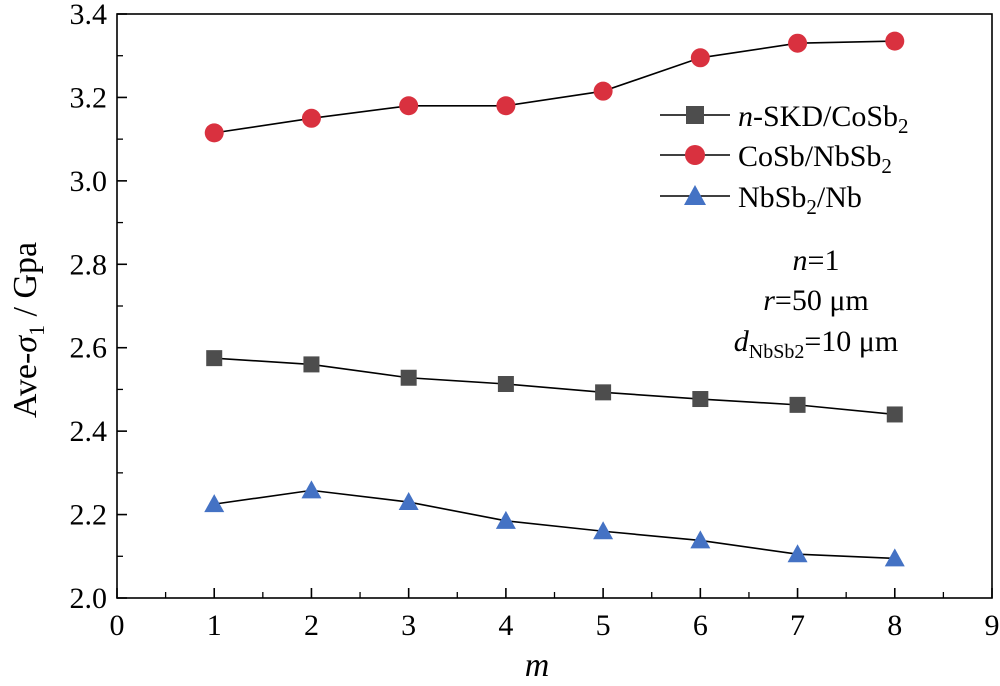 Image resolution: width=1000 pixels, height=686 pixels. I want to click on legend-label-0: n-SKD/CoSb2, so click(823, 119).